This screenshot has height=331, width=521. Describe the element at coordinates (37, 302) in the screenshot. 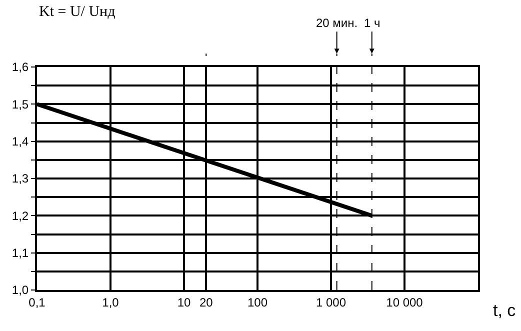

I see `x-tick-label: 0,1` at that location.